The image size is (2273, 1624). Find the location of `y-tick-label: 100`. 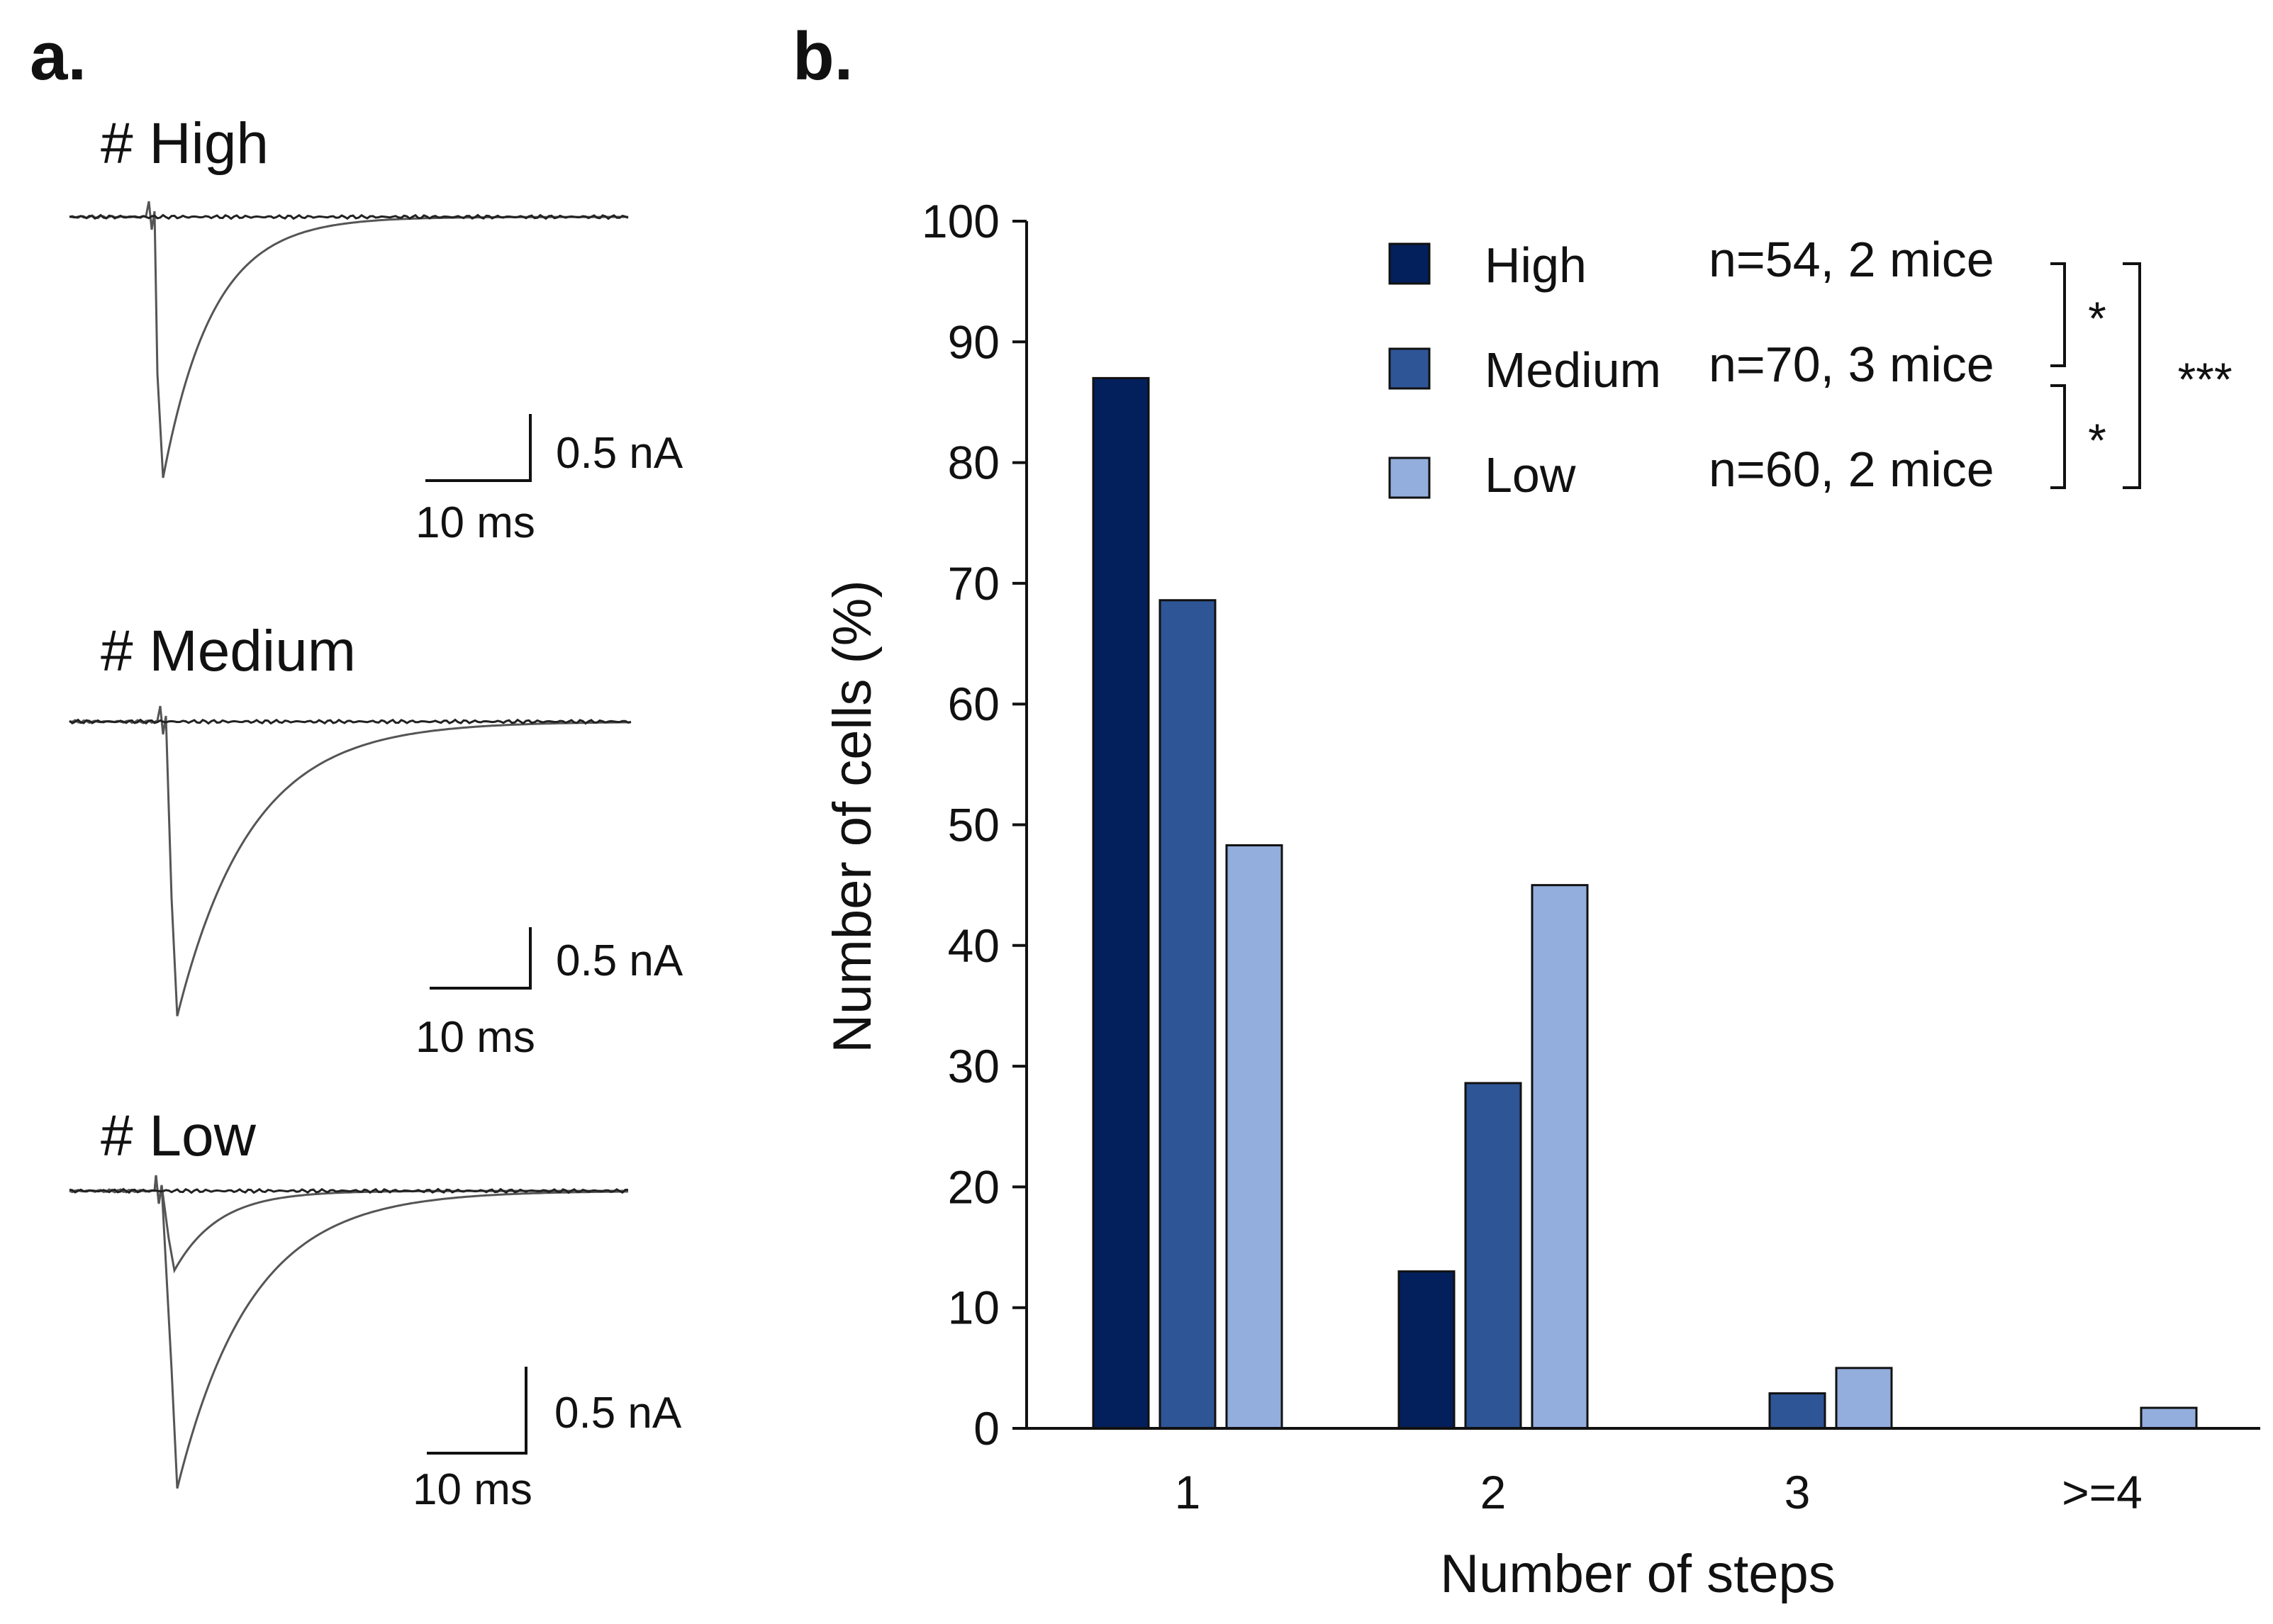

y-tick-label: 100 is located at coordinates (961, 221).